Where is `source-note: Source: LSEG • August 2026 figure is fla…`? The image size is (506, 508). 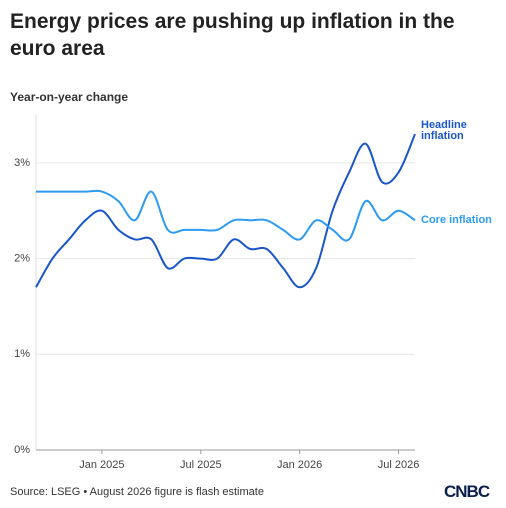
source-note: Source: LSEG • August 2026 figure is fla… is located at coordinates (137, 492).